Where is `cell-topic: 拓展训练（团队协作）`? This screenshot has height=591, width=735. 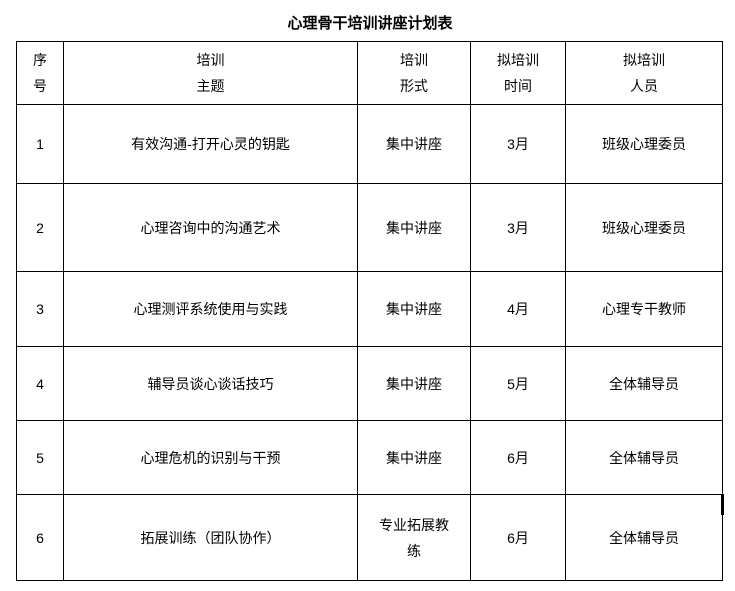 cell-topic: 拓展训练（团队协作） is located at coordinates (210, 537).